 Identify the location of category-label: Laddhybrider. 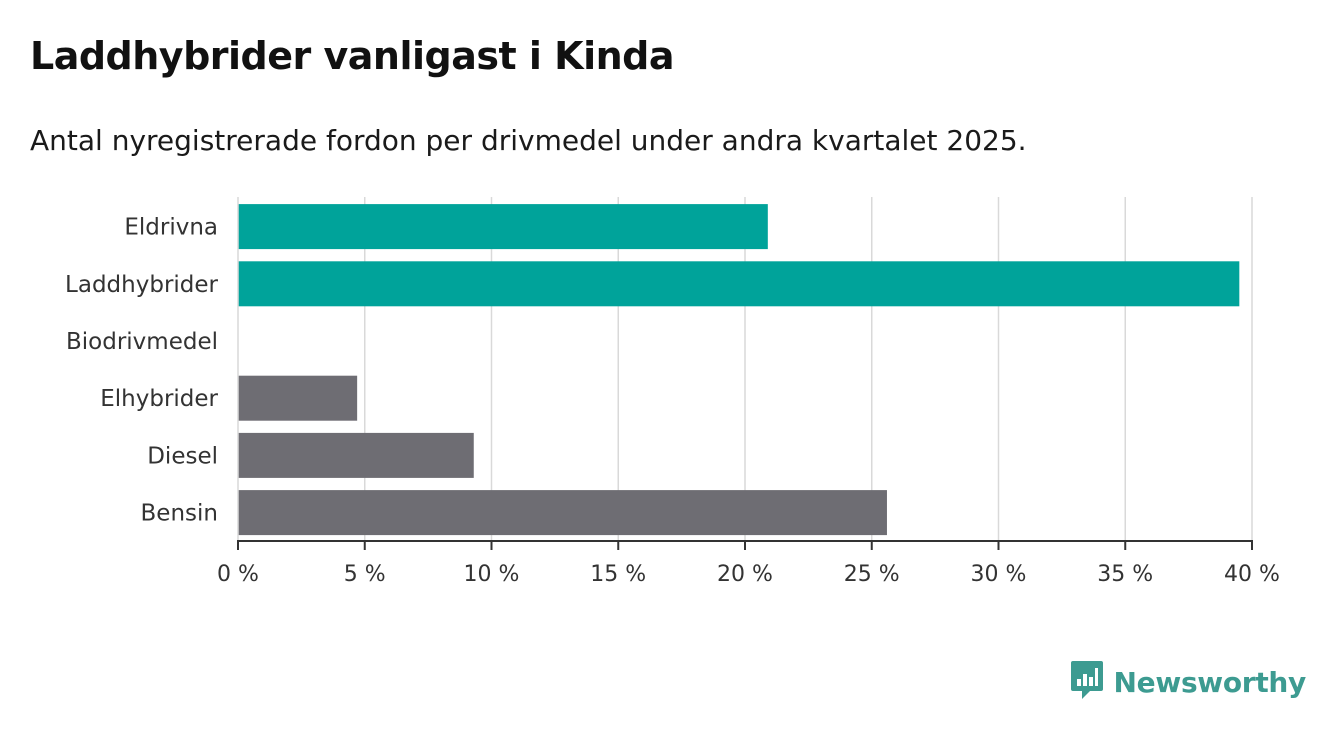
(141, 285).